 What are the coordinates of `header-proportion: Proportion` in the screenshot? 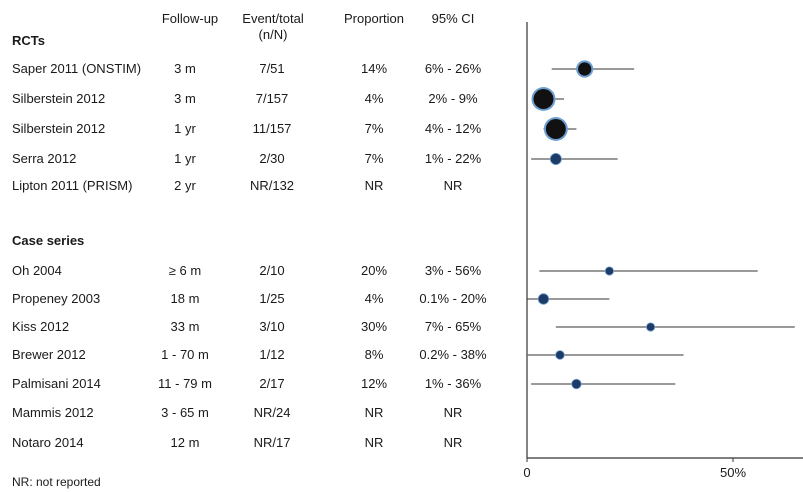 It's located at (374, 18).